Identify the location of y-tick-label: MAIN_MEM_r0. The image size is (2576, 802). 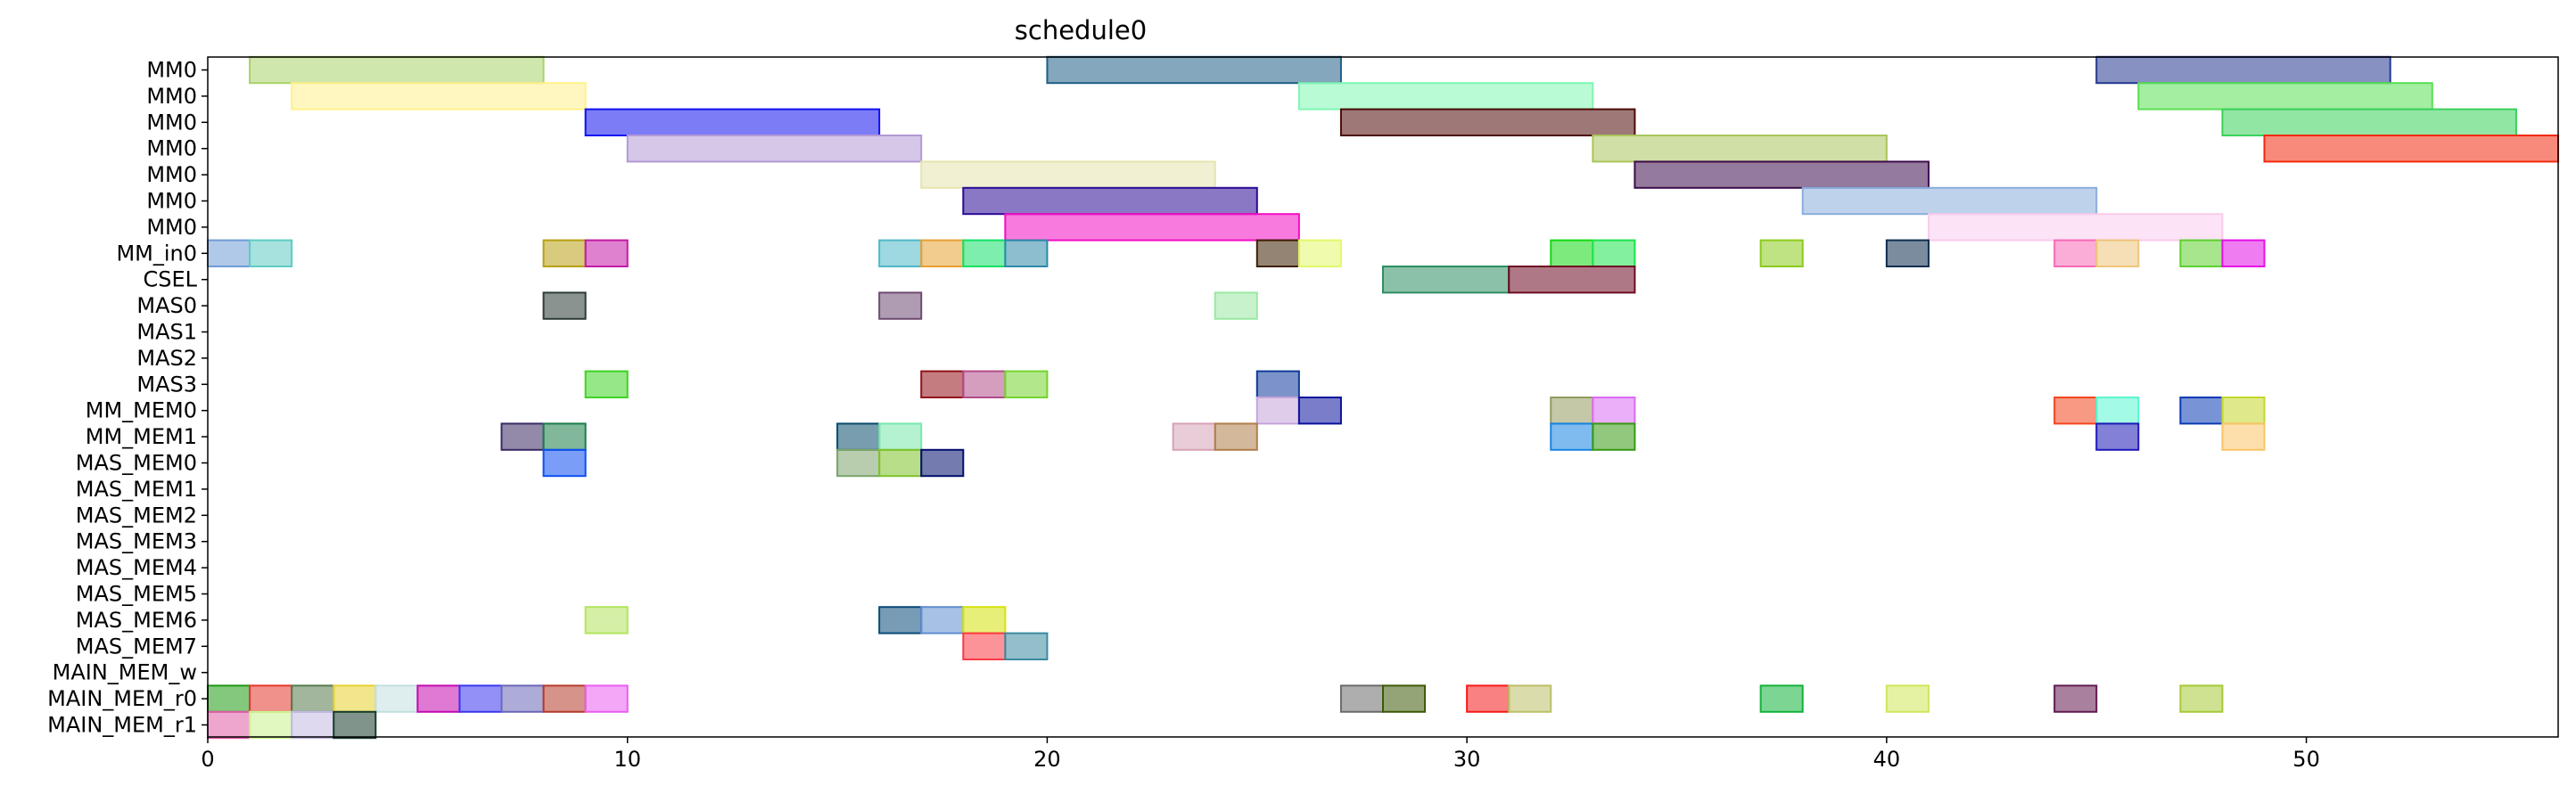
(122, 698).